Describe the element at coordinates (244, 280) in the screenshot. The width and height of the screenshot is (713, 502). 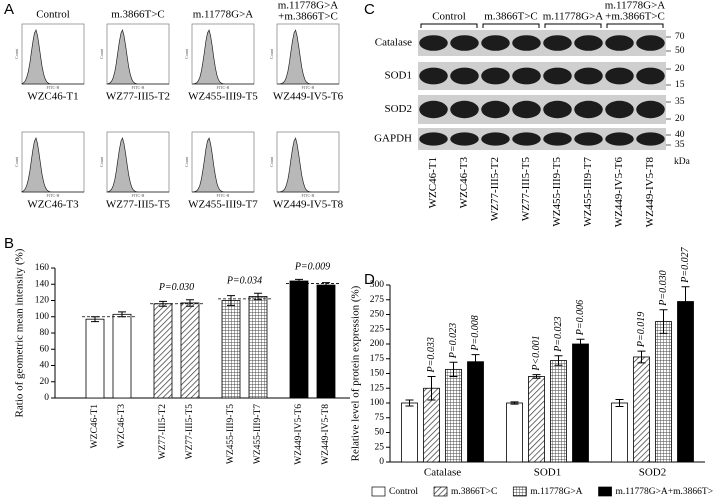
I see `p-value: P=0.034` at that location.